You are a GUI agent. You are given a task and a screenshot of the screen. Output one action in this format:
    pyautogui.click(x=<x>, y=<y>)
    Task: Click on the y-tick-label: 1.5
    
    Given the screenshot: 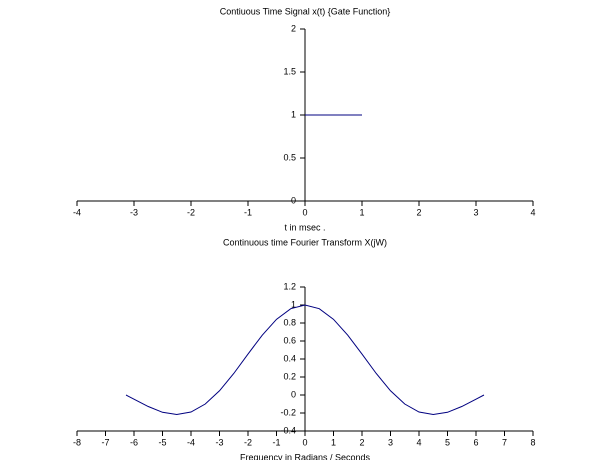 What is the action you would take?
    pyautogui.click(x=289, y=71)
    